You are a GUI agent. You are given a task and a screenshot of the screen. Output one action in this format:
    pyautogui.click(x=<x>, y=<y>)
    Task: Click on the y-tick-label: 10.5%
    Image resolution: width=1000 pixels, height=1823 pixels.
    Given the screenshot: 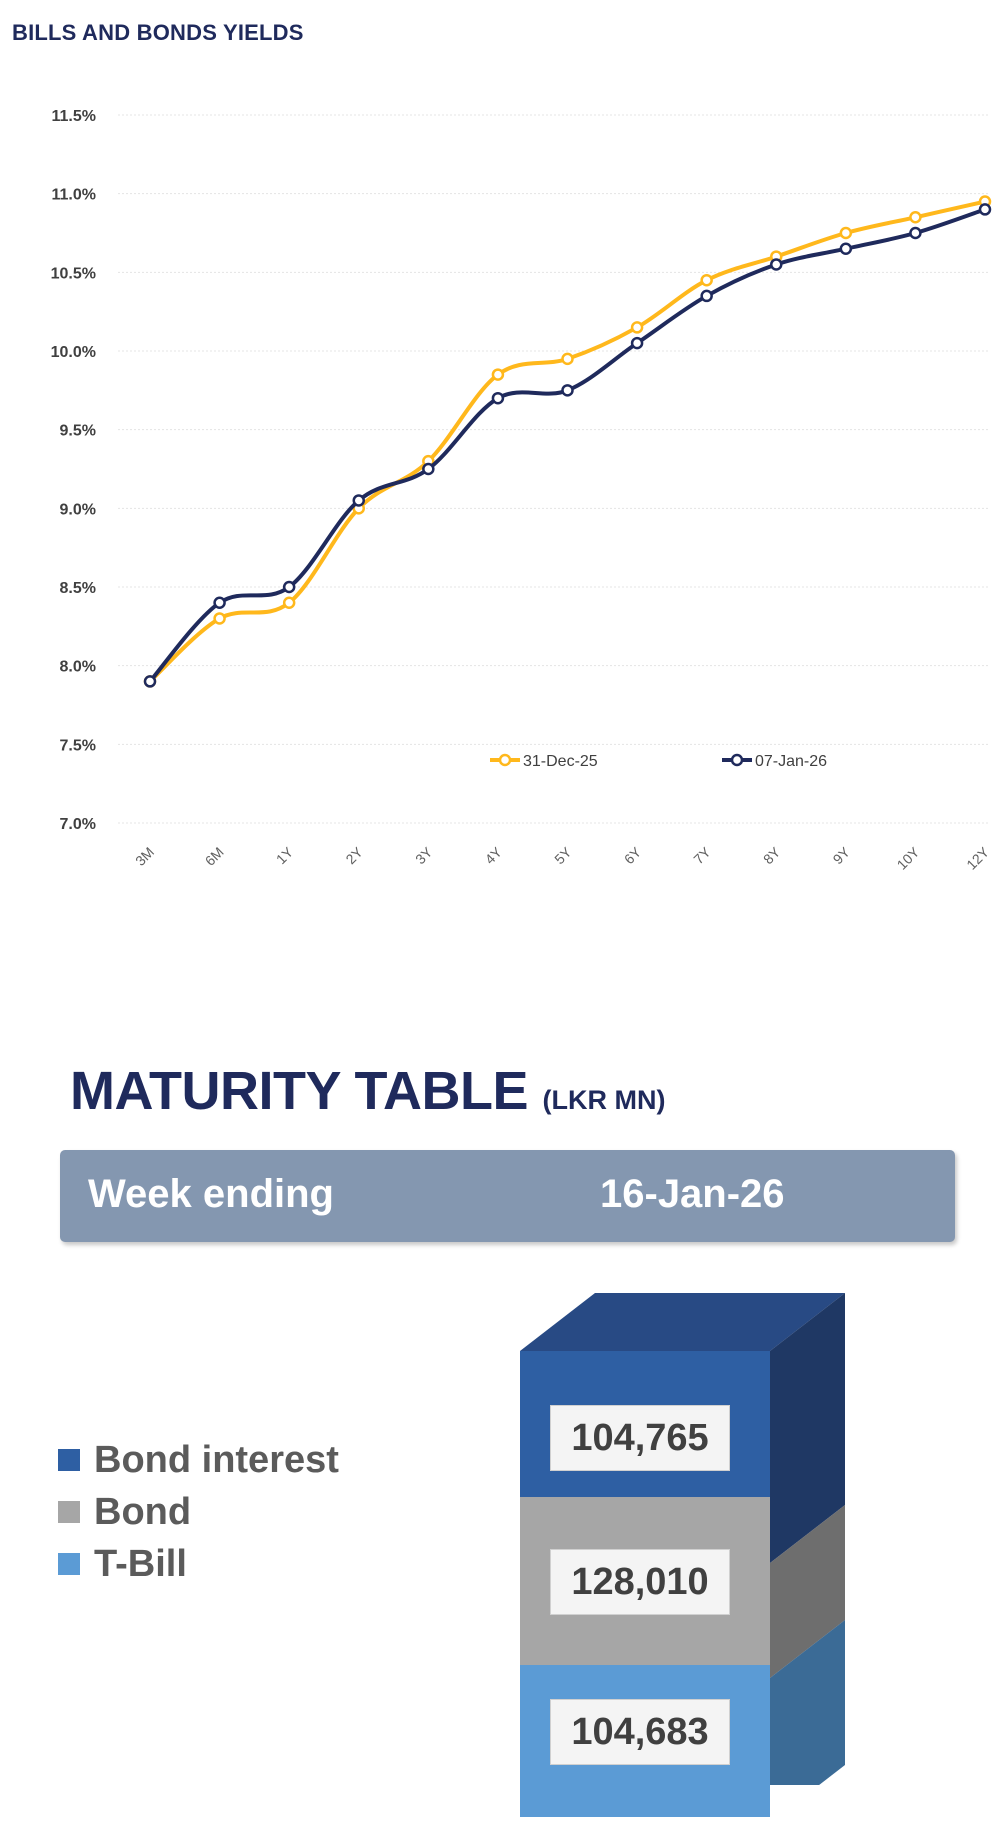 What is the action you would take?
    pyautogui.click(x=73, y=273)
    